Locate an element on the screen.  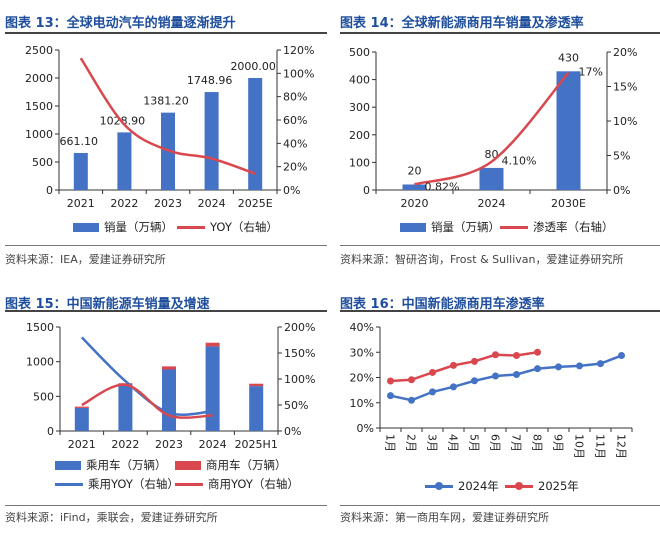
x-tick-label: 2025H1 is located at coordinates (256, 444).